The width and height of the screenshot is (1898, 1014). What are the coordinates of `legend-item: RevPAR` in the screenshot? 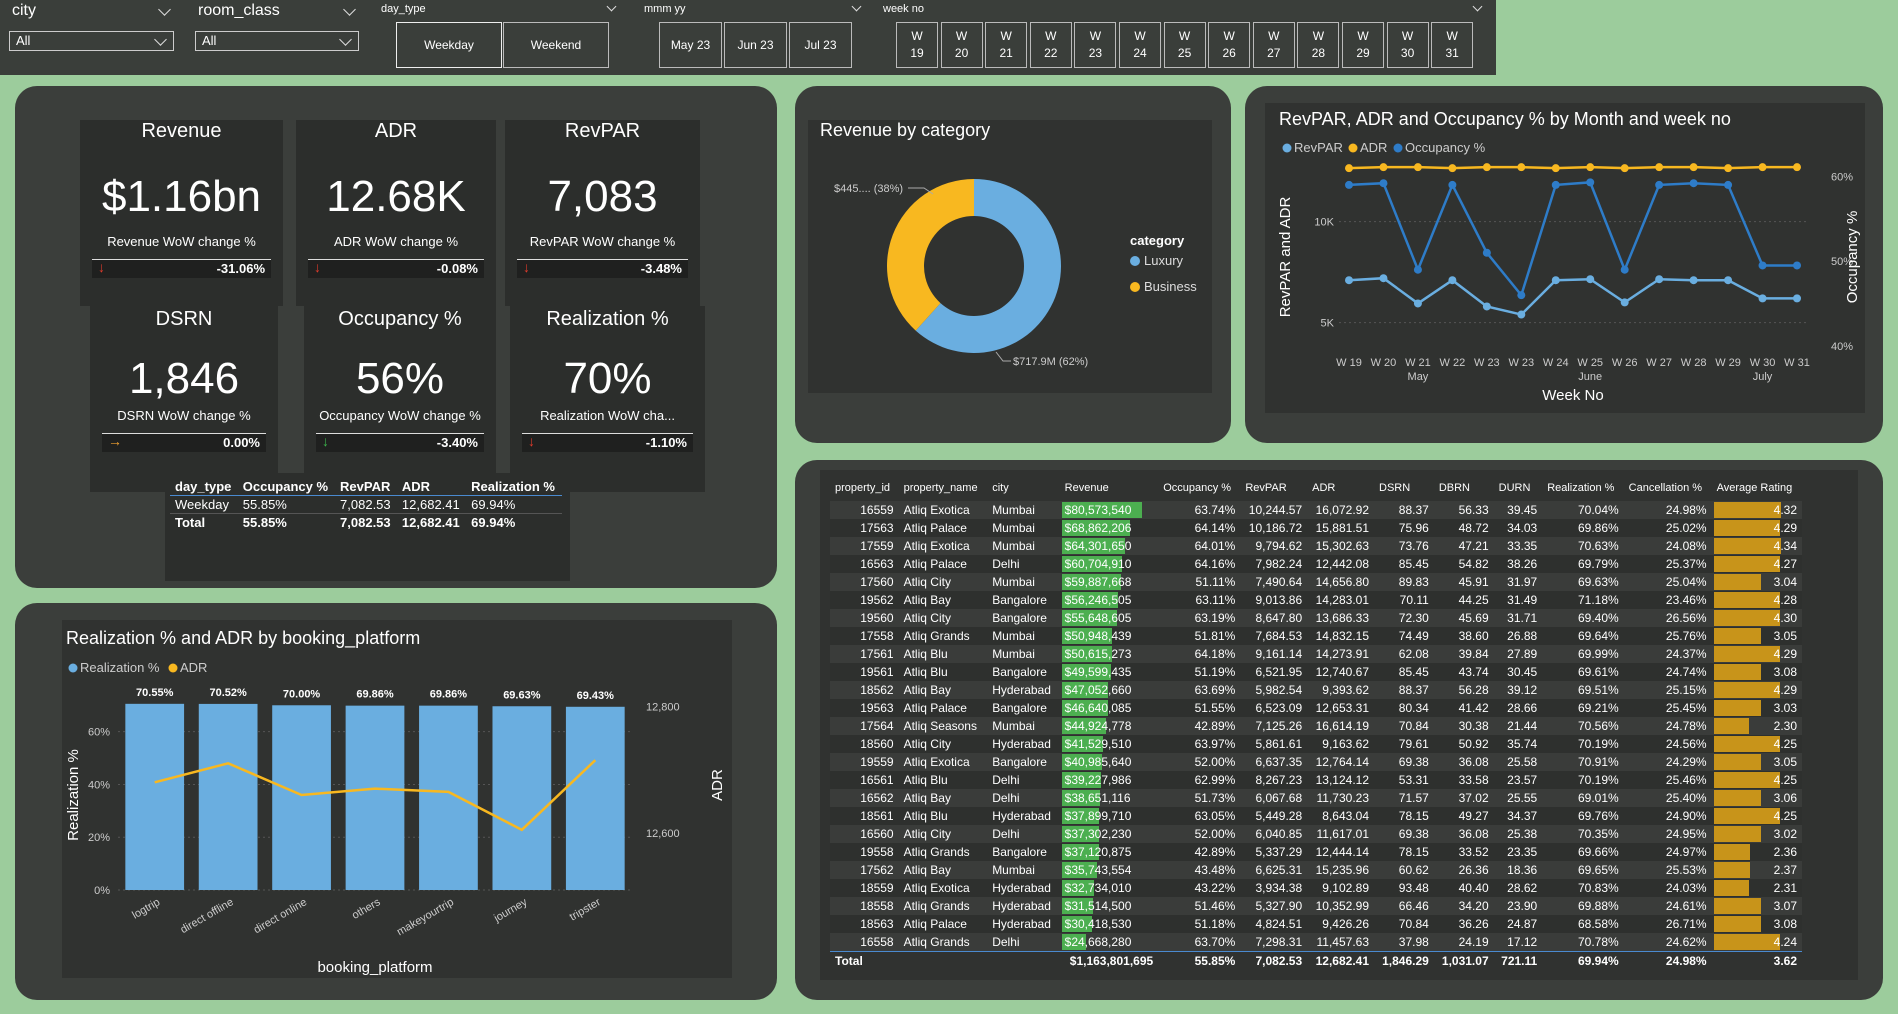 It's located at (1318, 147).